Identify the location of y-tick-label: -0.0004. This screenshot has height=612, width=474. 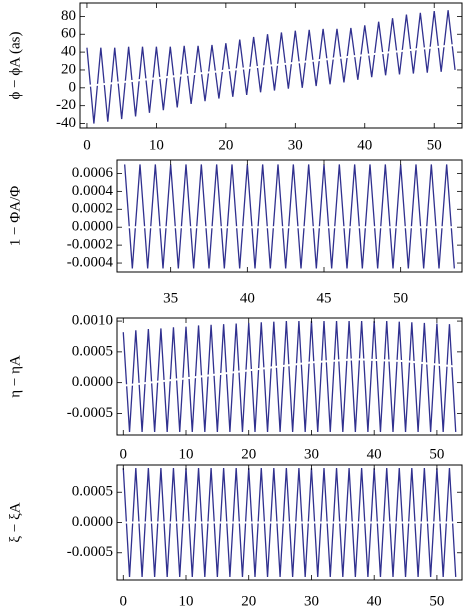
(90, 262).